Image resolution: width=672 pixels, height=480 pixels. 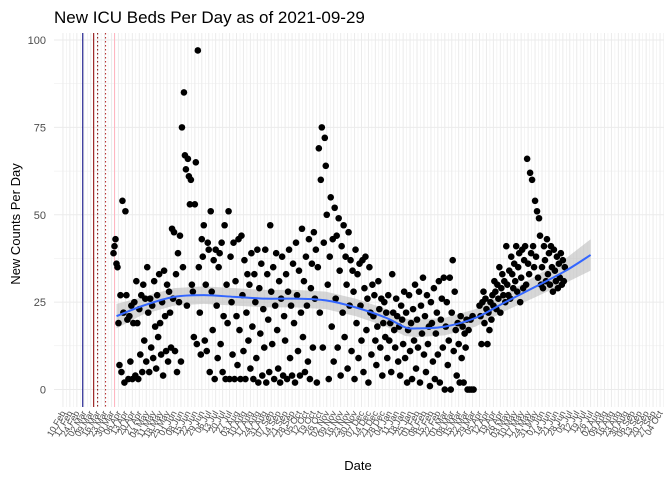 What do you see at coordinates (354, 292) in the screenshot?
I see `smooth-trend-line` at bounding box center [354, 292].